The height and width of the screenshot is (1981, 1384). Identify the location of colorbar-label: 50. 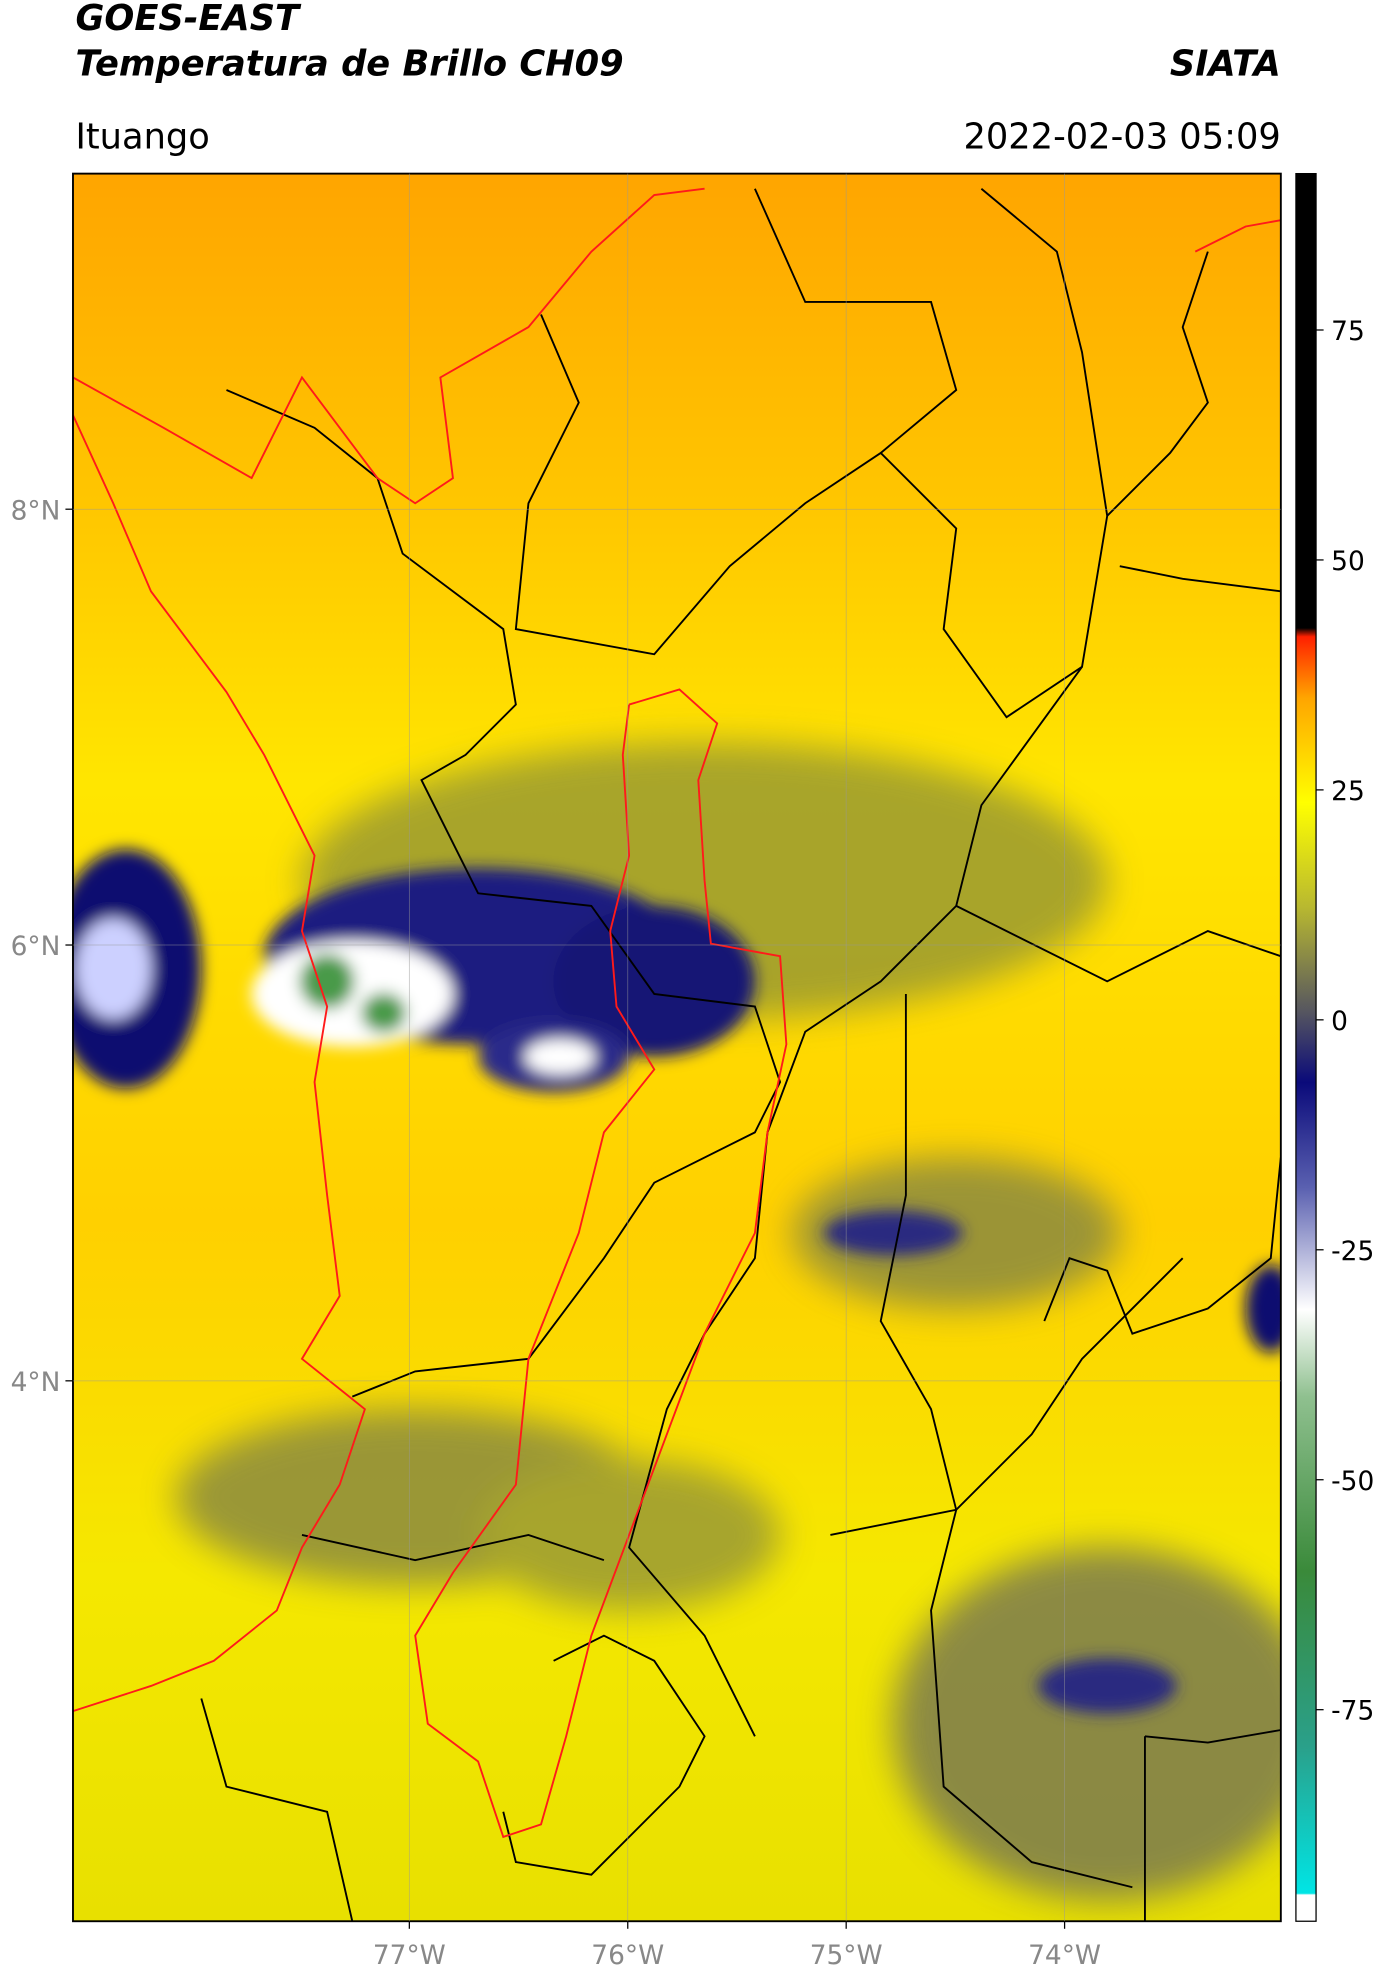
(1348, 561).